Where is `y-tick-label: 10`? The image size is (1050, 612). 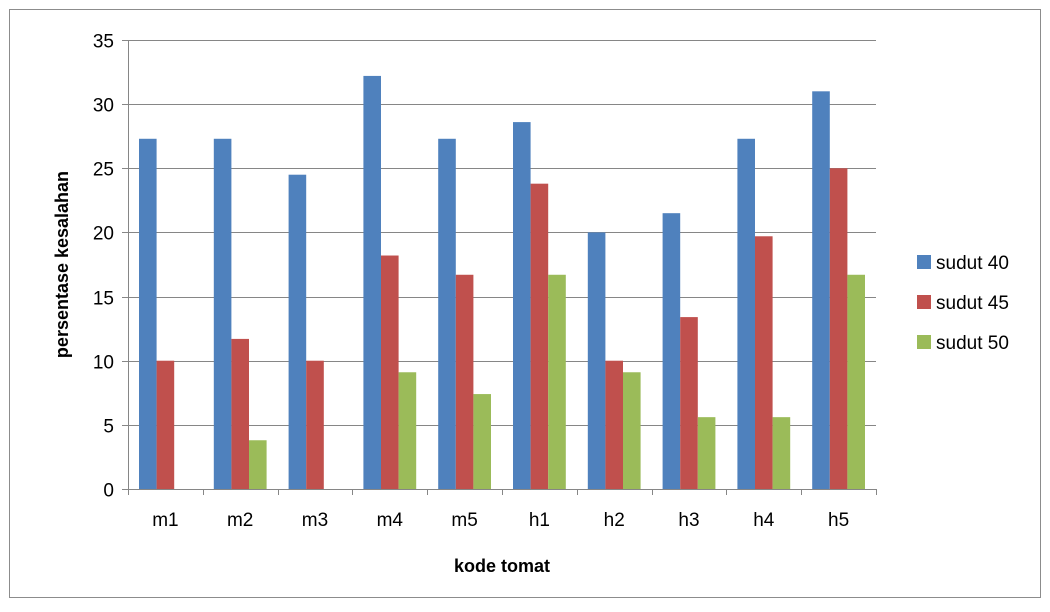 y-tick-label: 10 is located at coordinates (103, 363).